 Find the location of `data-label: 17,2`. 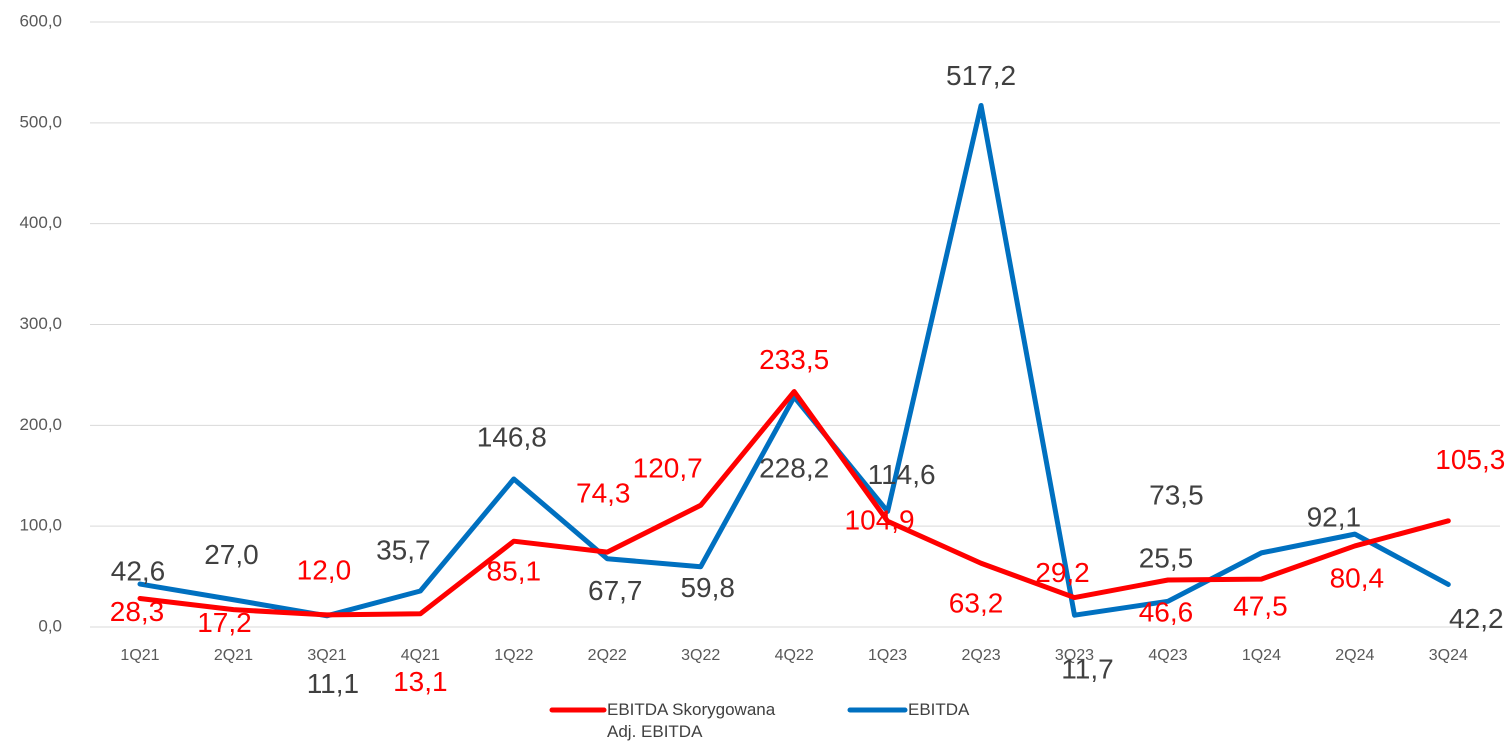

data-label: 17,2 is located at coordinates (224, 622).